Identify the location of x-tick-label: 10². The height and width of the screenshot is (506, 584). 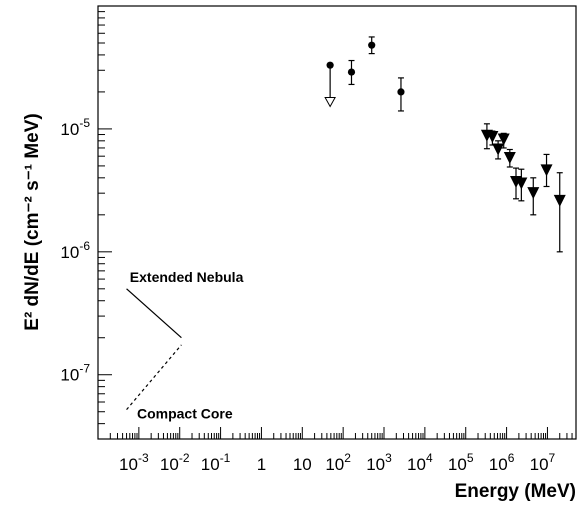
(338, 462).